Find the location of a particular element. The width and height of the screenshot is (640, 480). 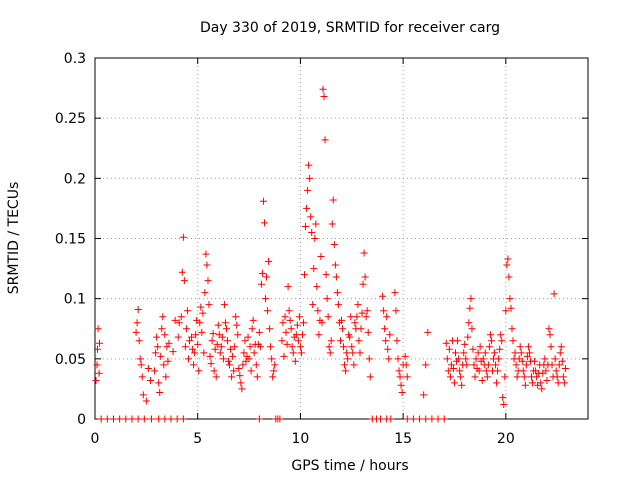

y-tick-label: 0.1 is located at coordinates (75, 300).